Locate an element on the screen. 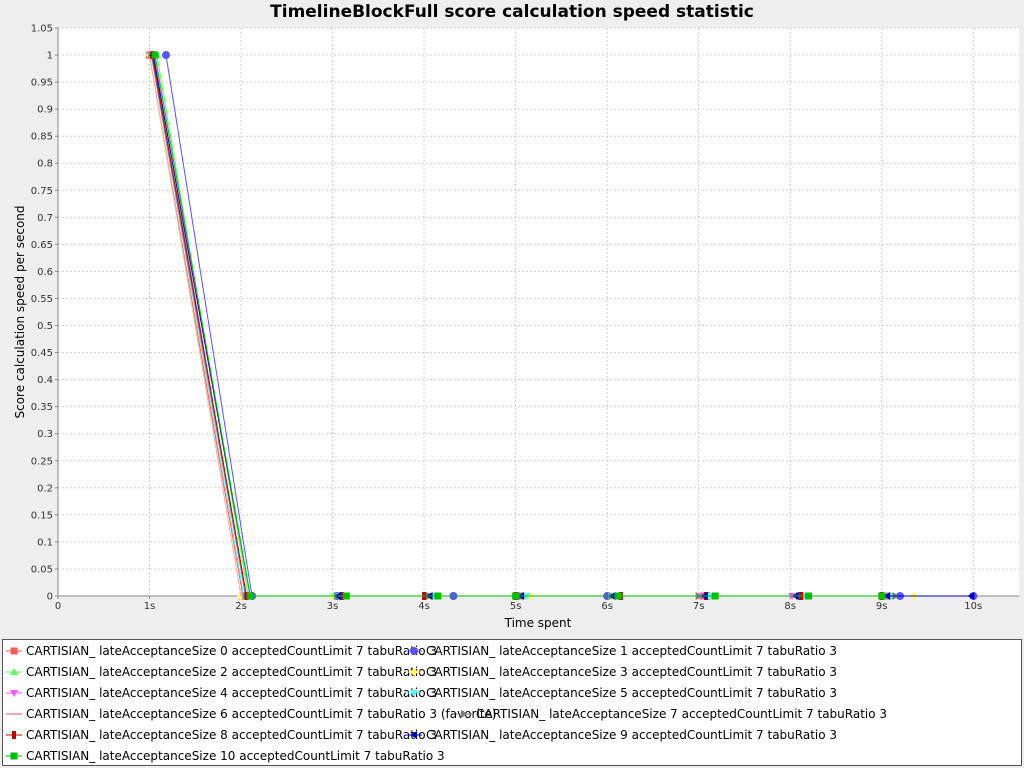 The image size is (1024, 768). y-tick-label: 0.75 is located at coordinates (42, 191).